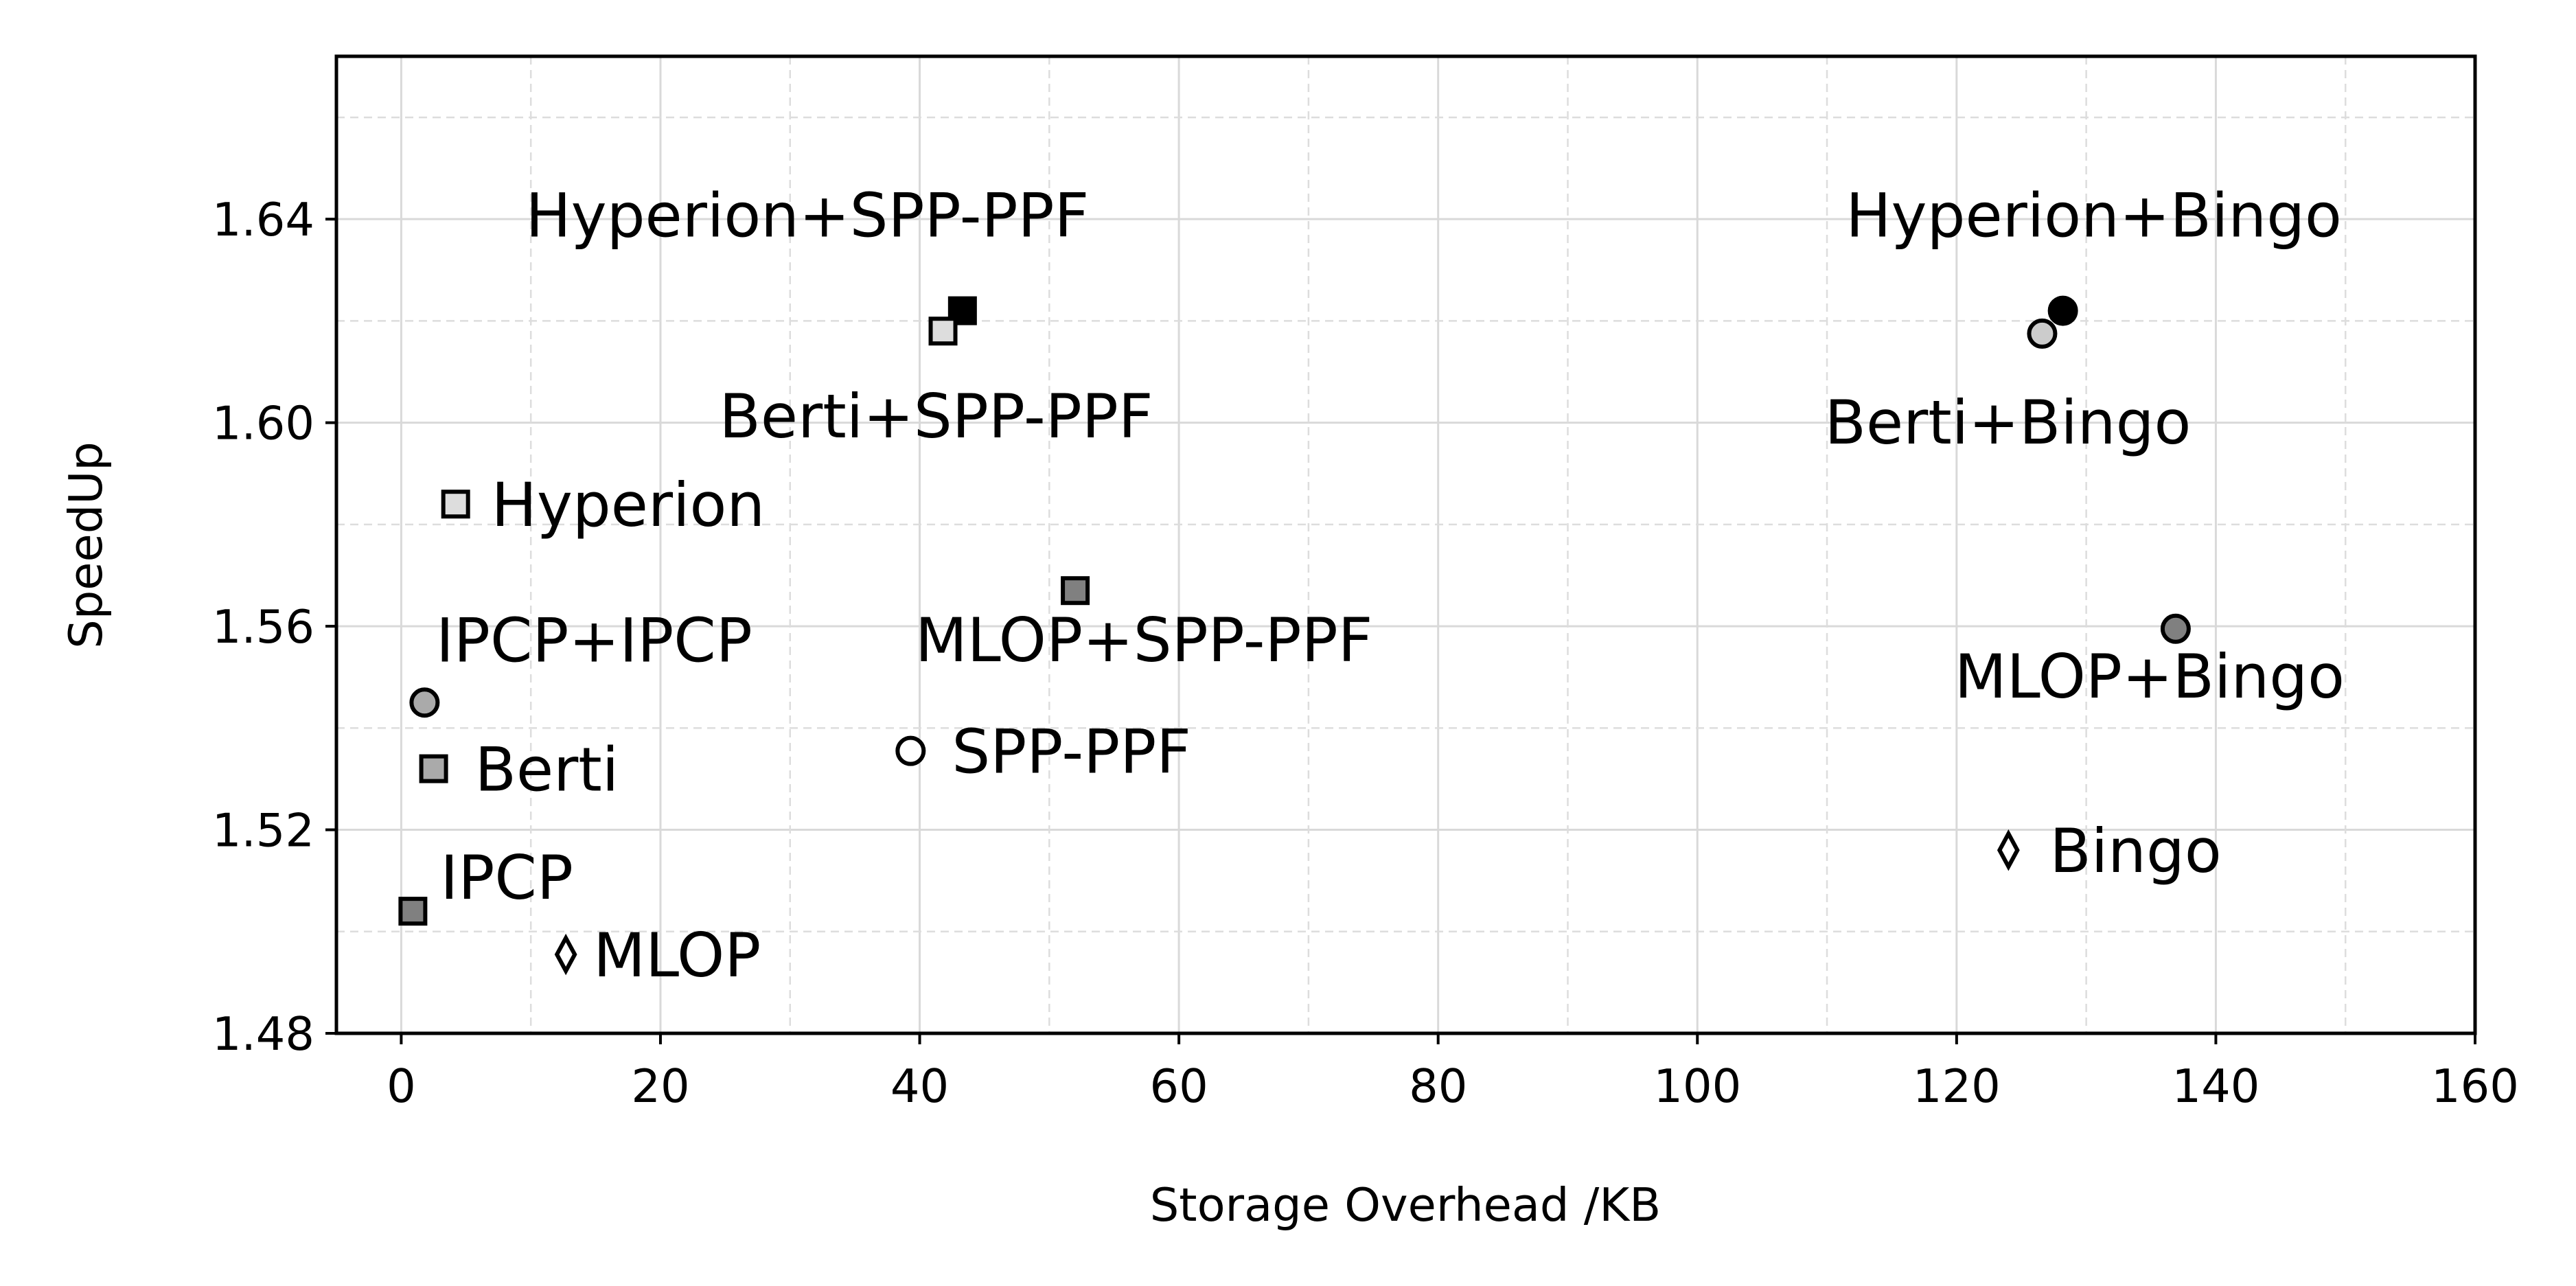  What do you see at coordinates (547, 770) in the screenshot?
I see `point-label-berti: Berti` at bounding box center [547, 770].